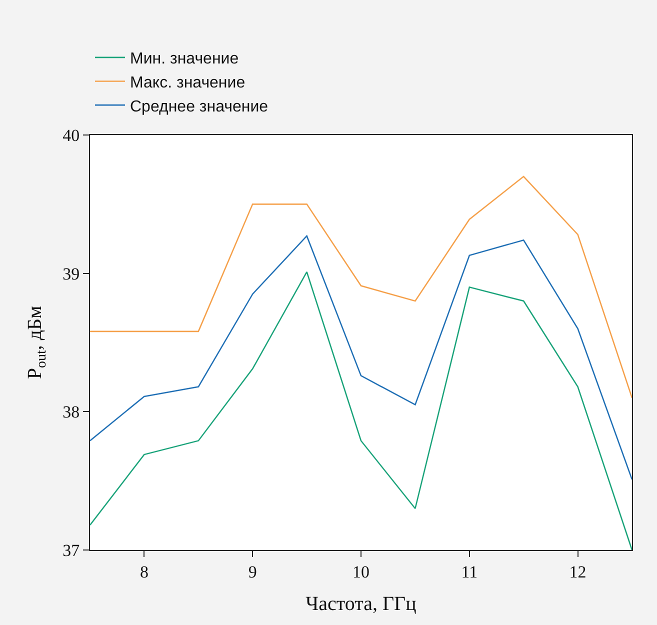 This screenshot has height=625, width=657. What do you see at coordinates (469, 572) in the screenshot?
I see `x-tick-label: 11` at bounding box center [469, 572].